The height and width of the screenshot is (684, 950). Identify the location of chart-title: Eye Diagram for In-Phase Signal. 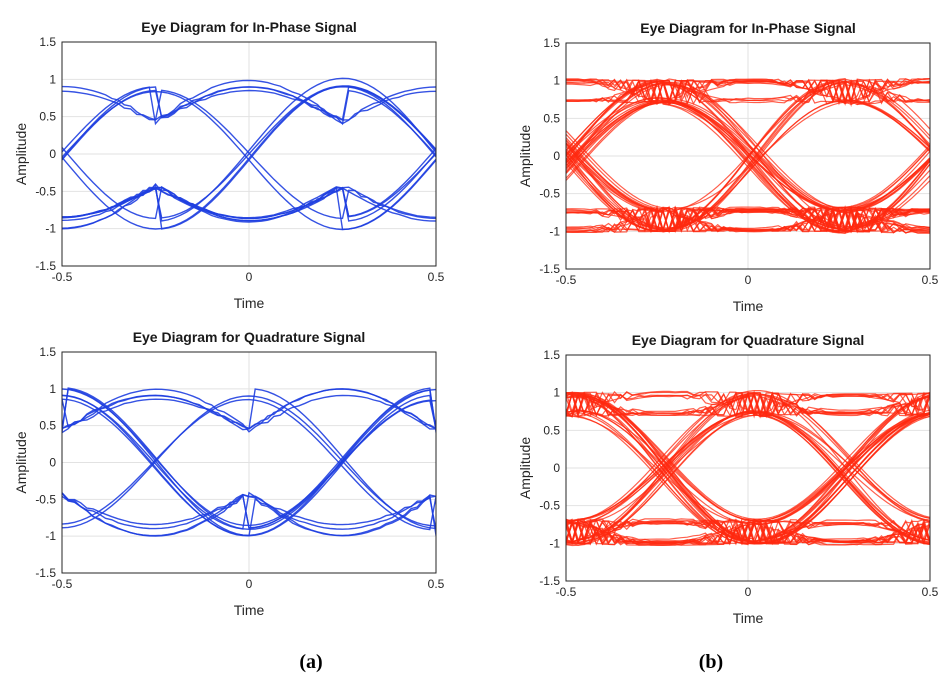
(748, 28).